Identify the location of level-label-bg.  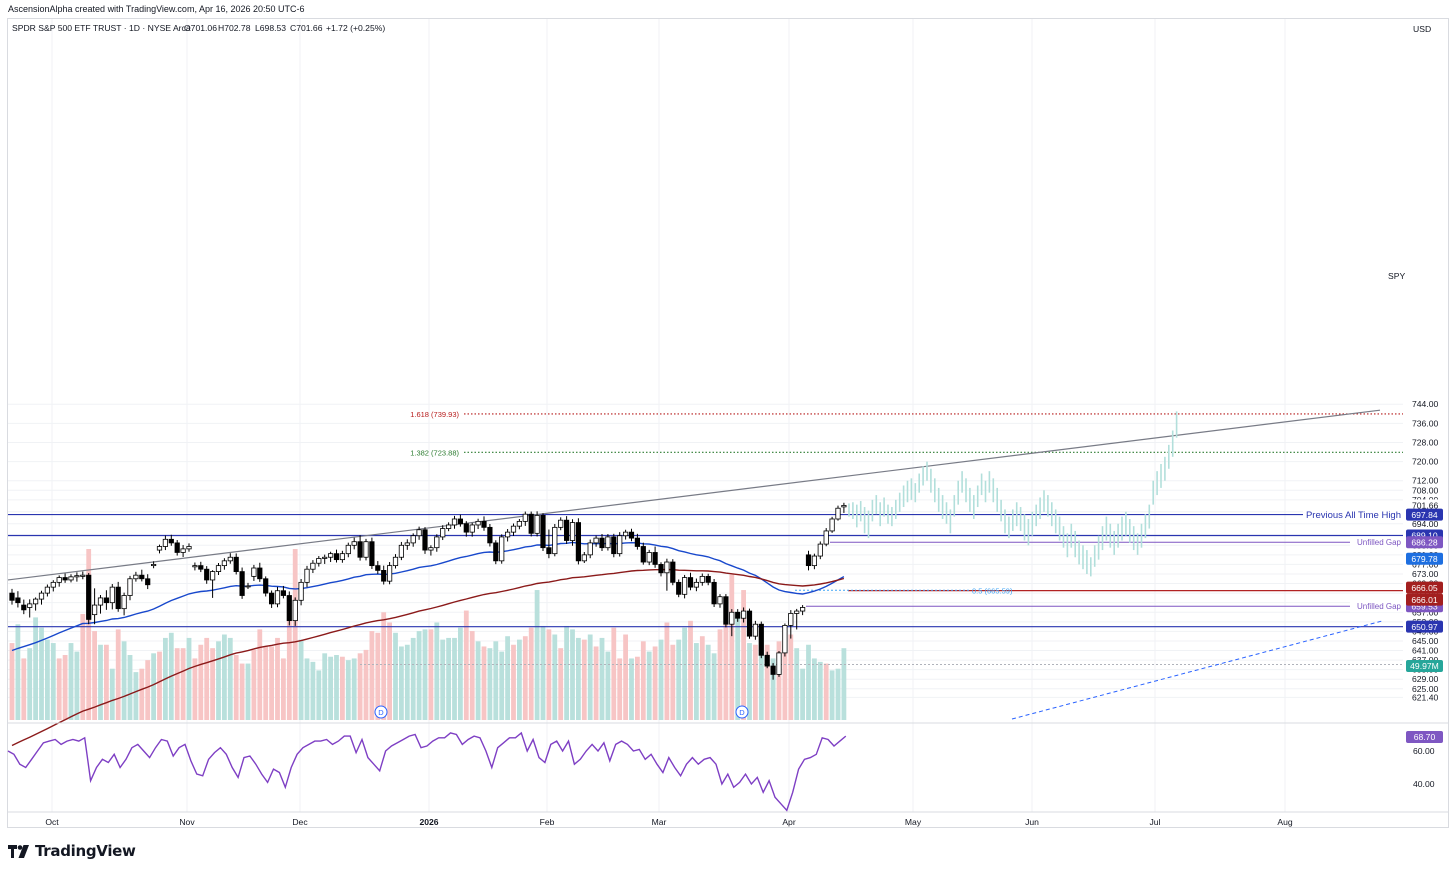
(1353, 514).